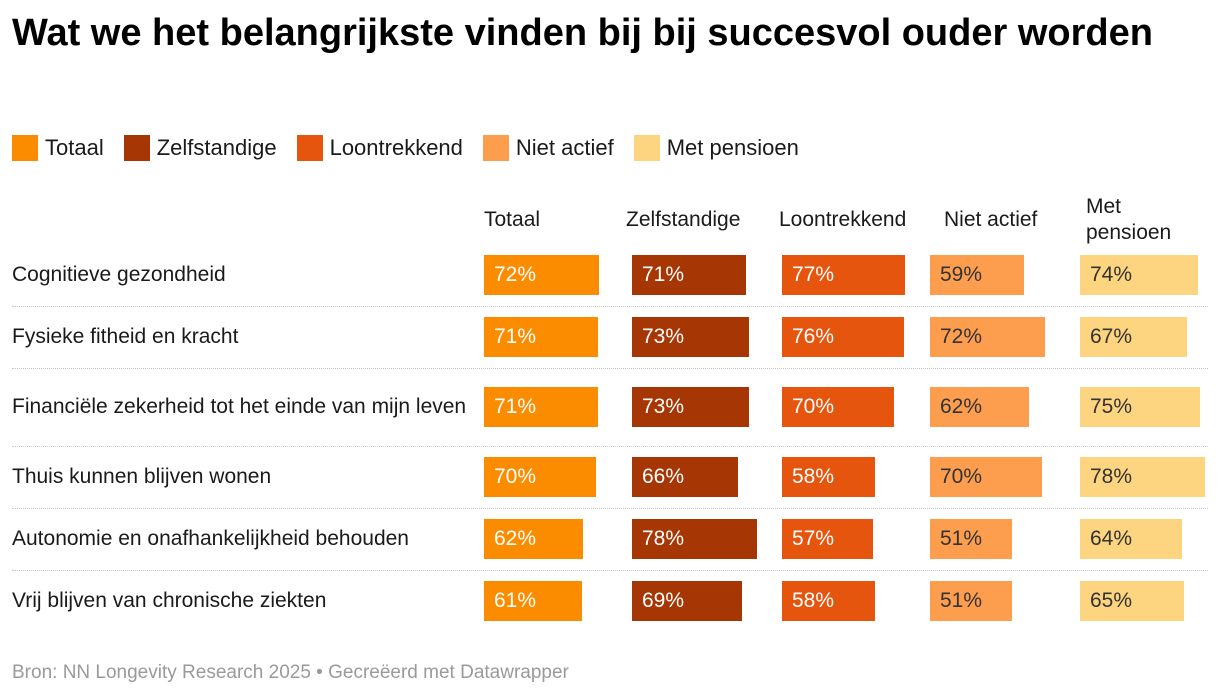 This screenshot has height=700, width=1220. Describe the element at coordinates (843, 219) in the screenshot. I see `column-header-loontrekkend: Loontrekkend` at that location.